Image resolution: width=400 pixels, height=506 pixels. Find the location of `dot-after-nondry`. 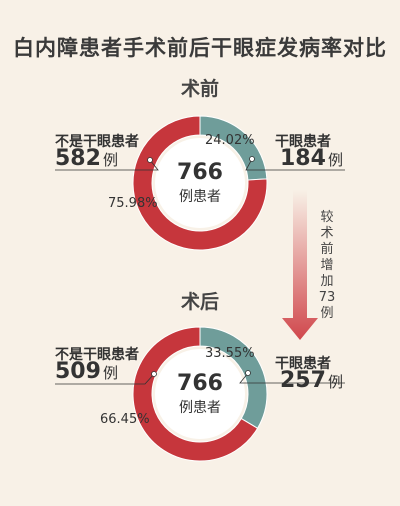

dot-after-nondry is located at coordinates (154, 374).